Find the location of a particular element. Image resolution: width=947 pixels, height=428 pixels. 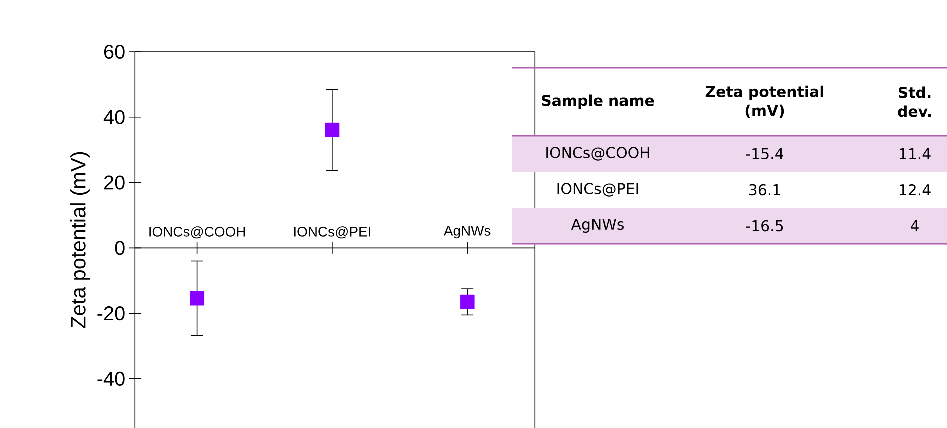

text: -15.4 is located at coordinates (765, 154).